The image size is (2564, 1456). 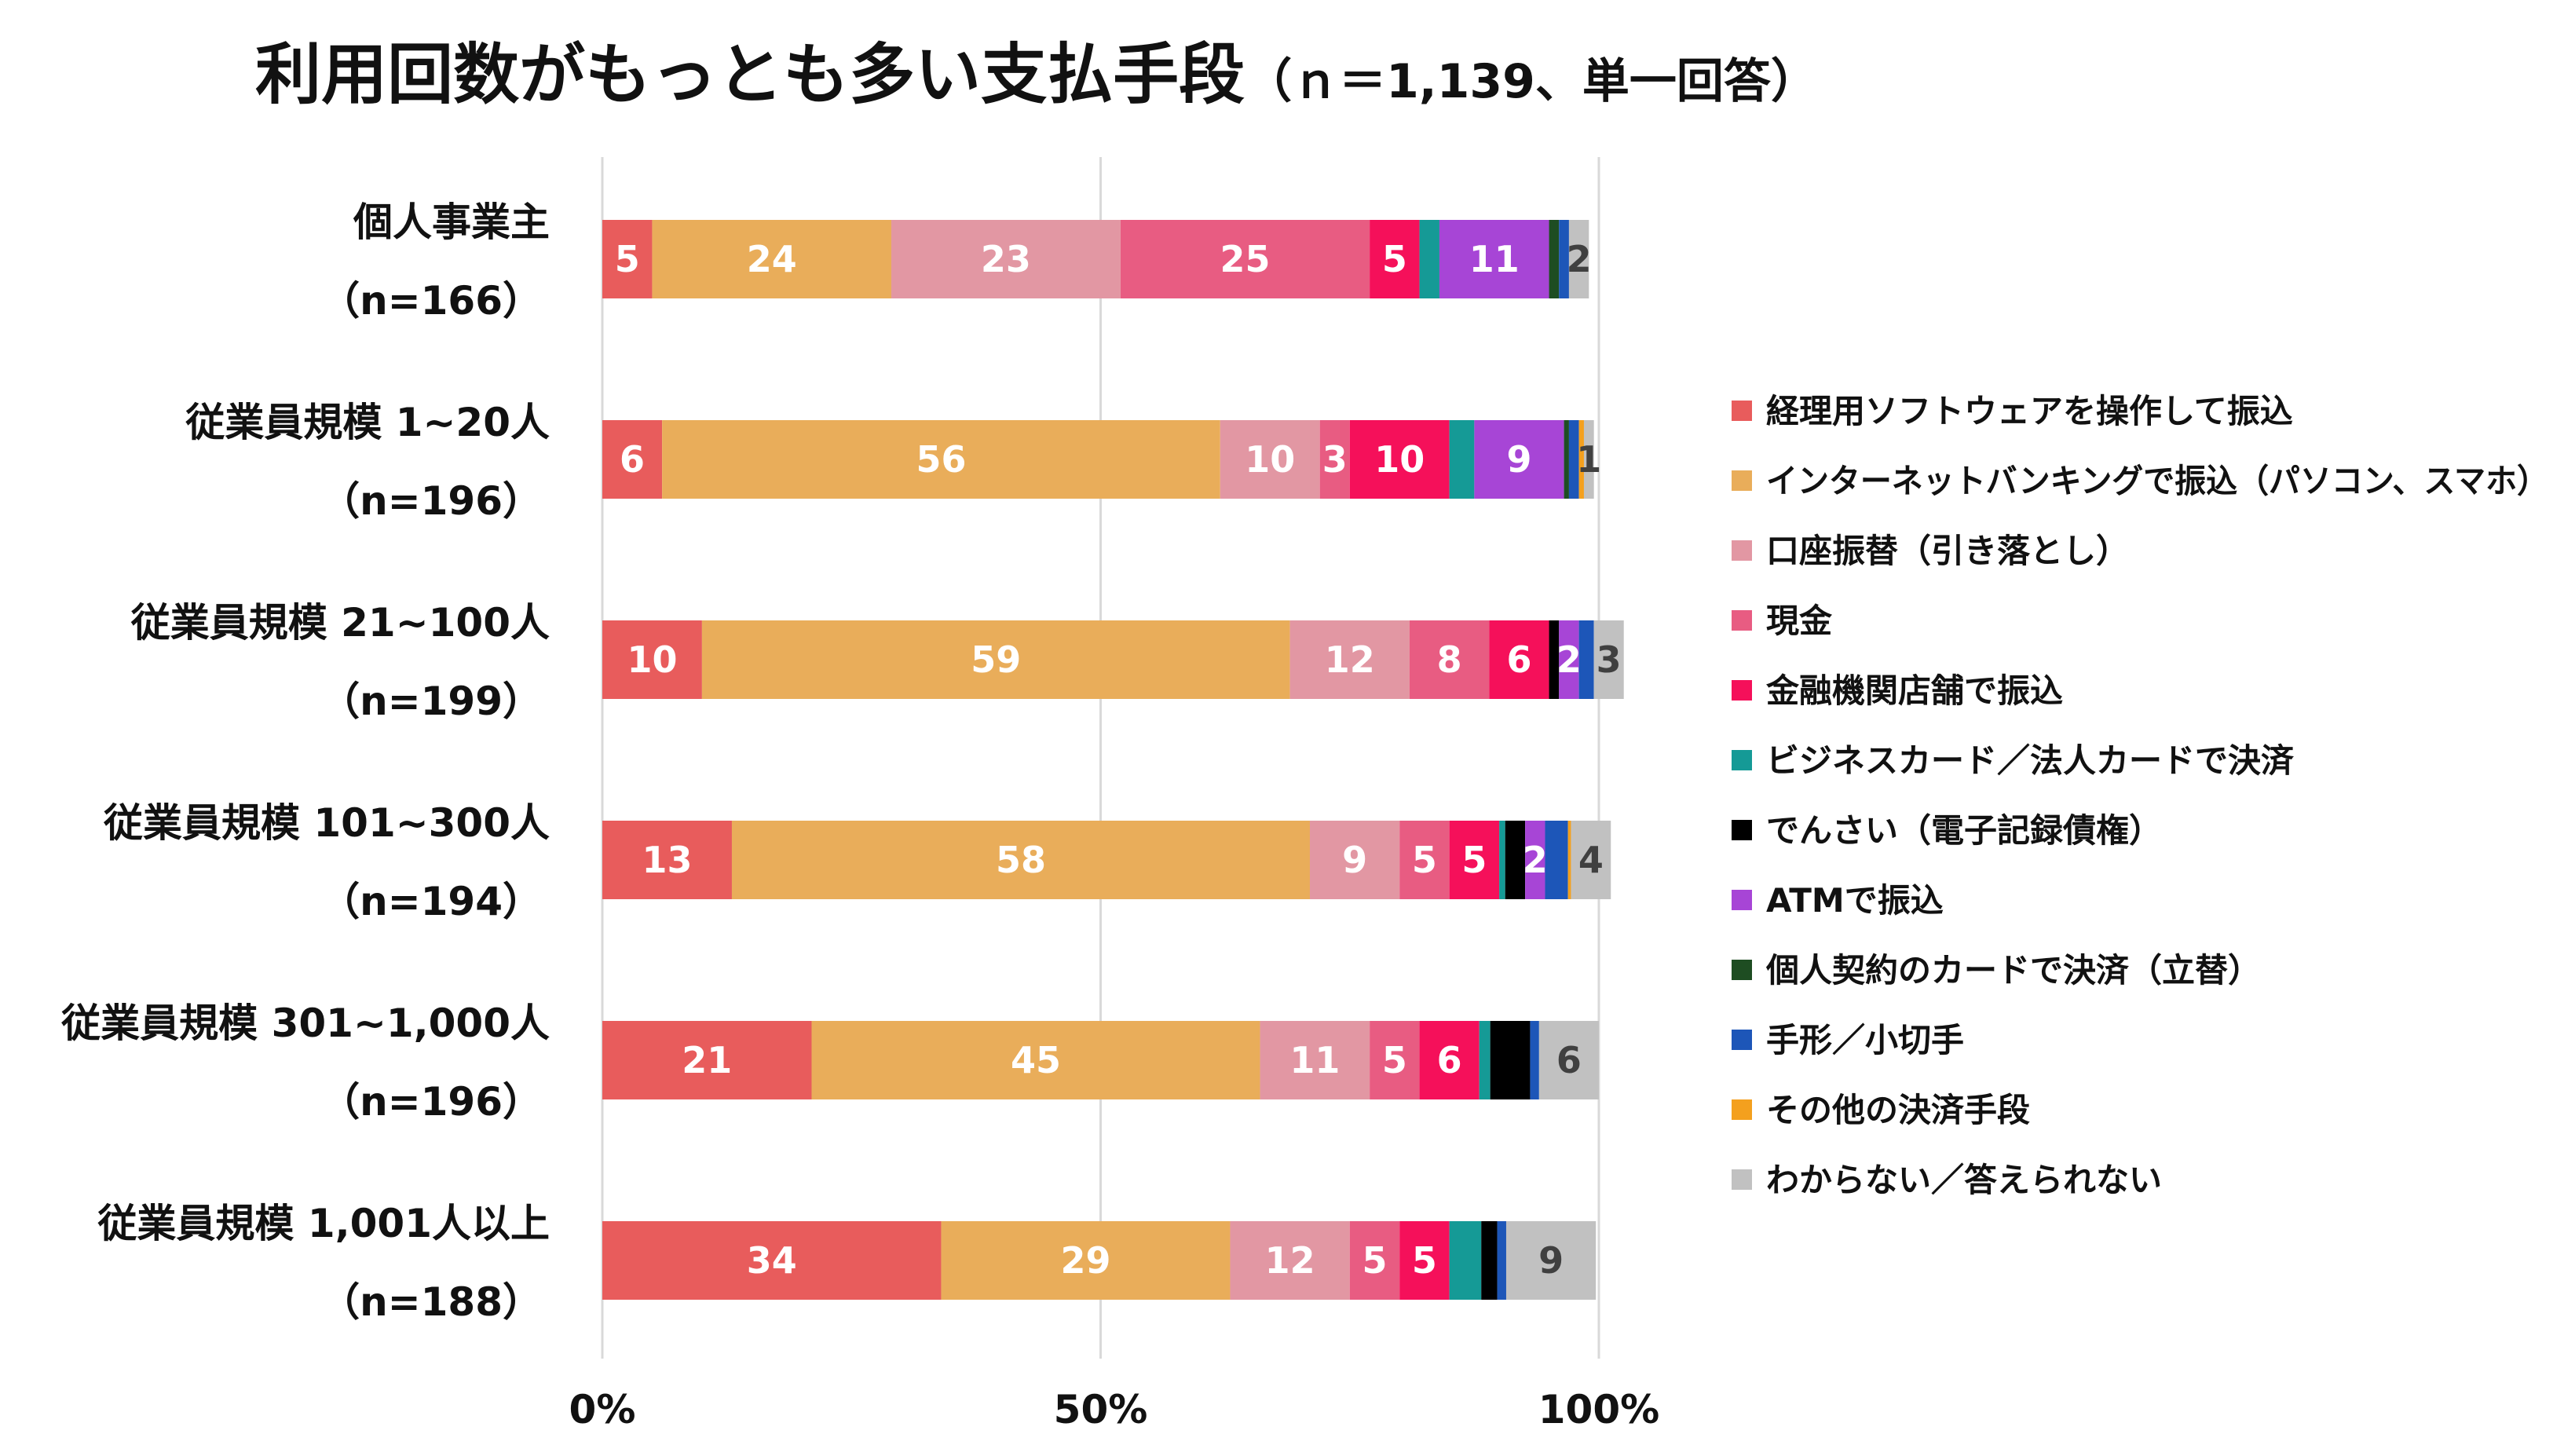 What do you see at coordinates (1085, 1260) in the screenshot?
I see `data-label: 29` at bounding box center [1085, 1260].